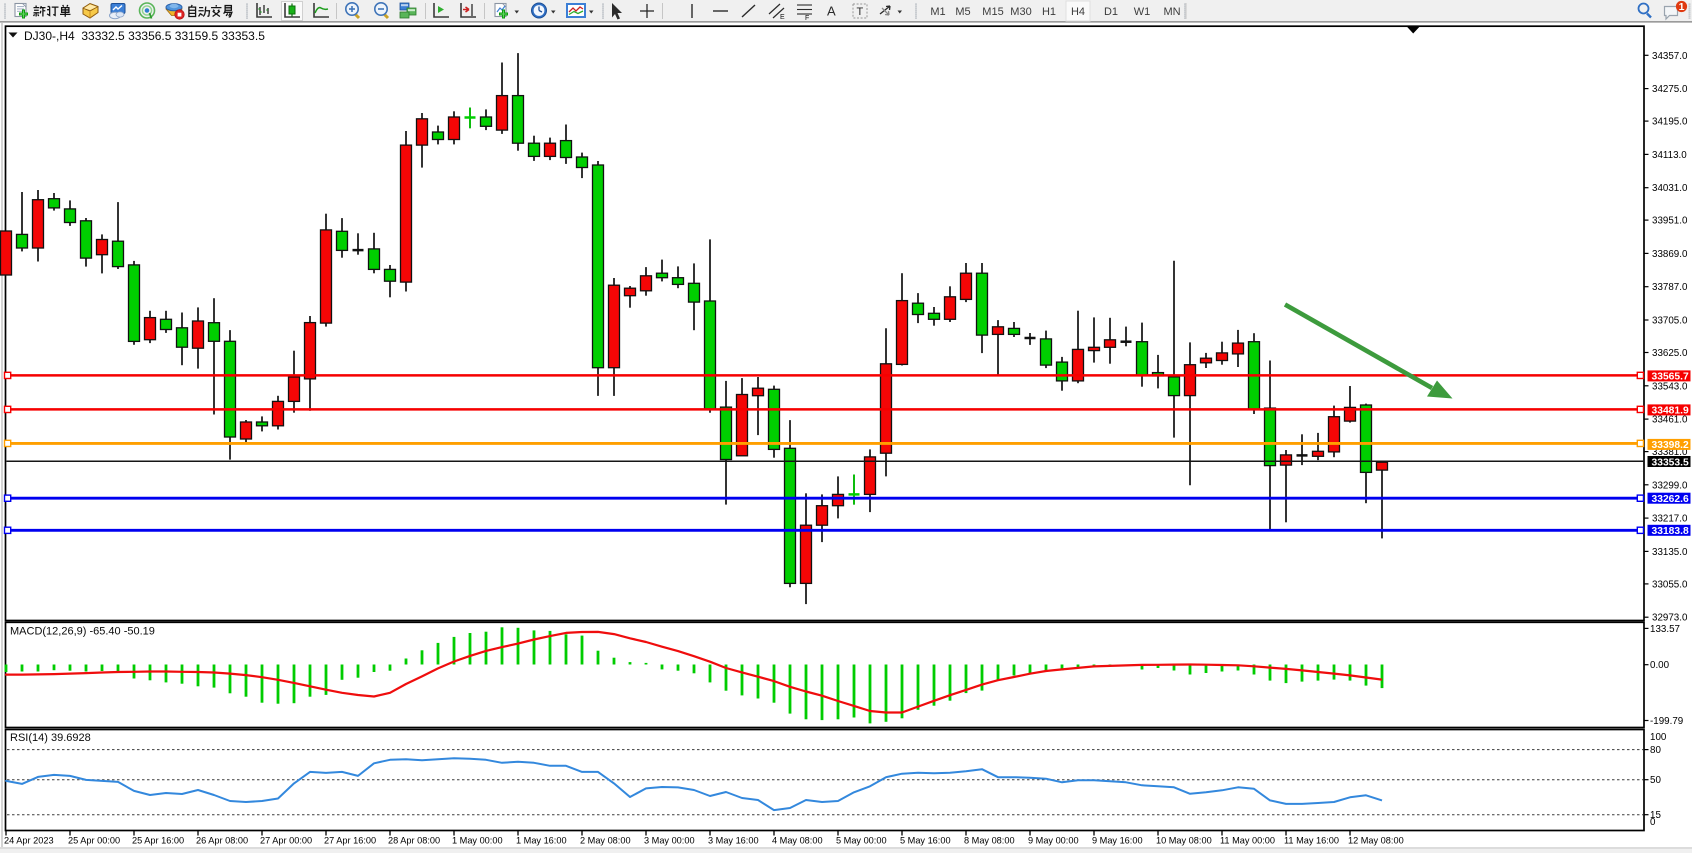  I want to click on svg-text: H4, so click(1078, 12).